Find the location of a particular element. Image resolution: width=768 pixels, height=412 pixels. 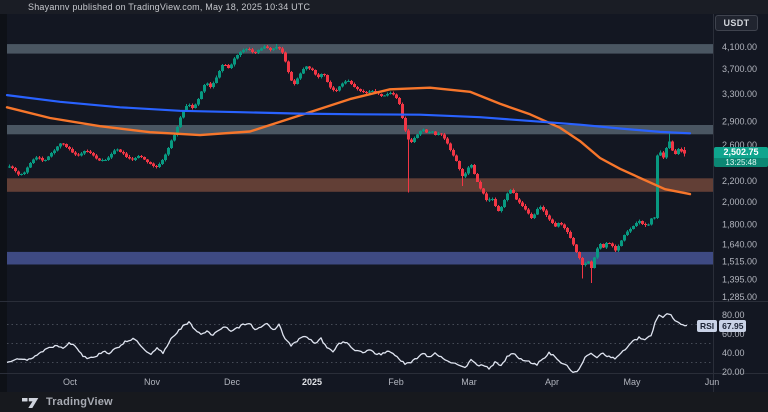

last-price-label: 2,502.75 13:25:48 is located at coordinates (741, 157).